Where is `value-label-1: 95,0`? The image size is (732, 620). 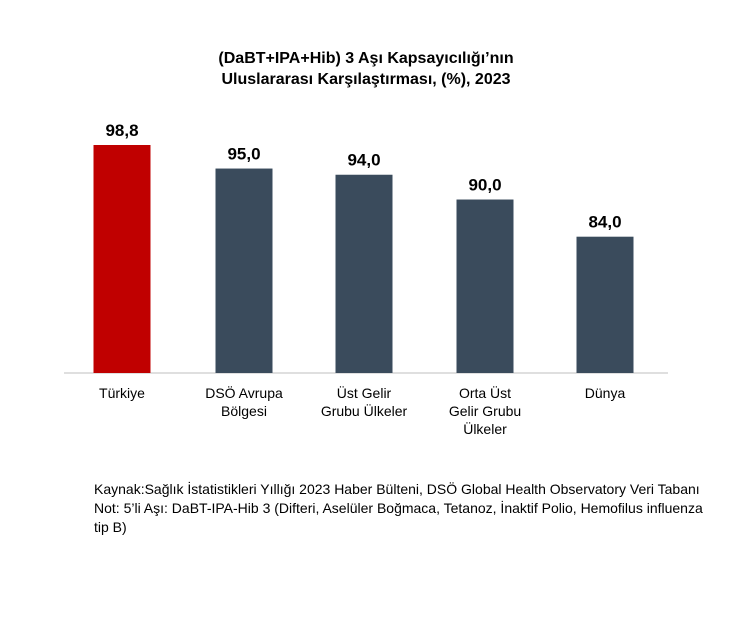 value-label-1: 95,0 is located at coordinates (243, 154).